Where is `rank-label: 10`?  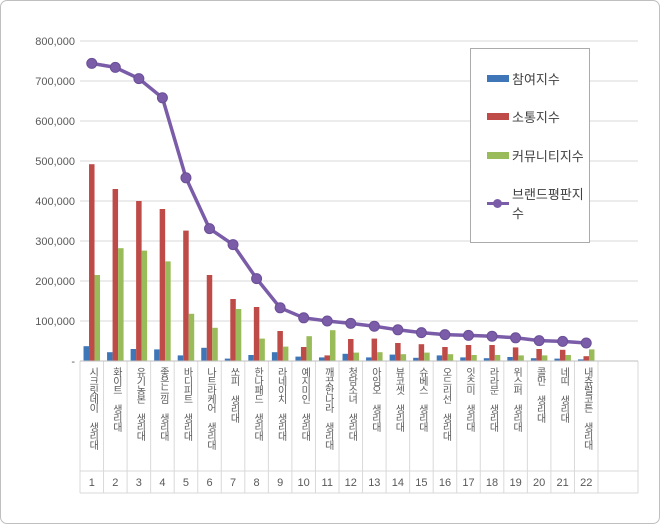
rank-label: 10 is located at coordinates (304, 483).